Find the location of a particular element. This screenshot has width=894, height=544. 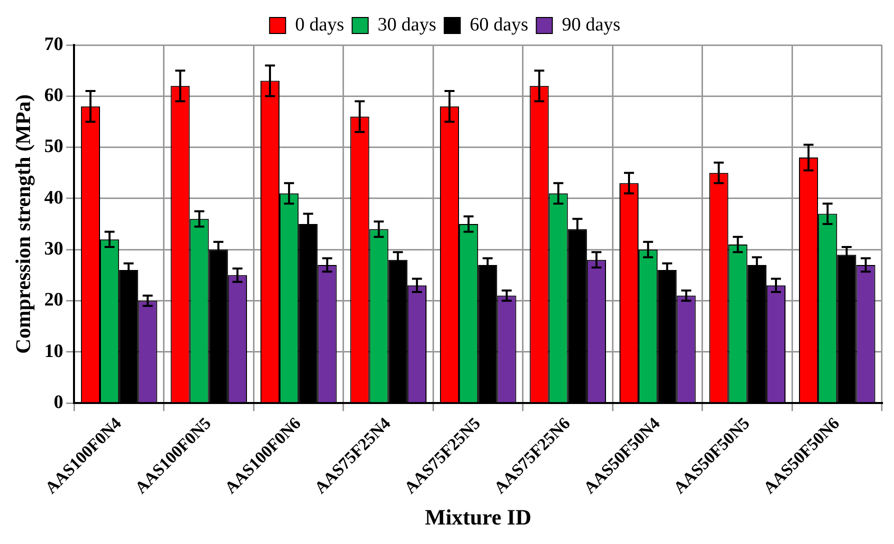

legend-label: 30 days is located at coordinates (407, 25).